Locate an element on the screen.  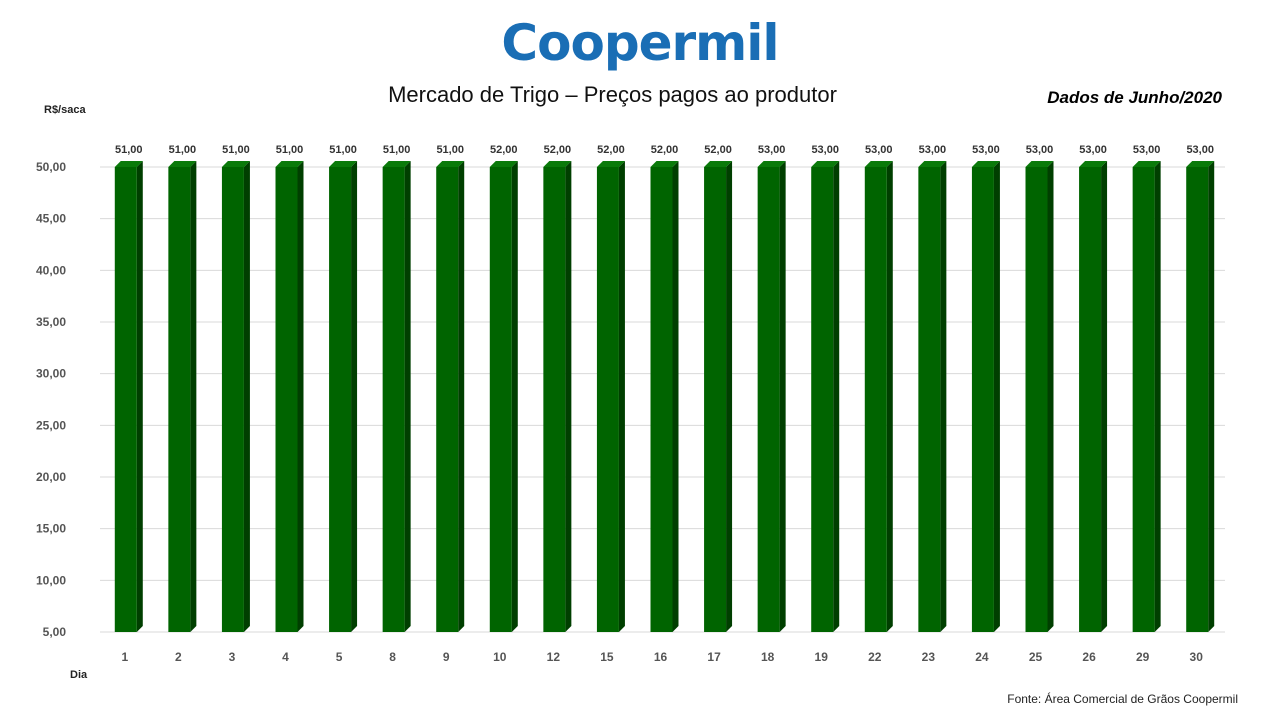
x-tick-label: 17 is located at coordinates (714, 657).